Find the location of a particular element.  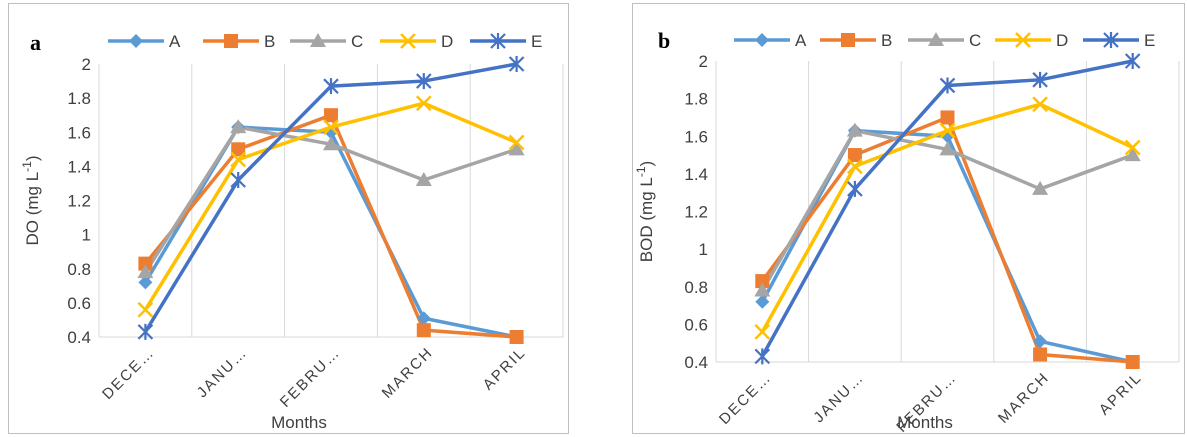

y-axis-title-main: BOD (mg L is located at coordinates (646, 219).